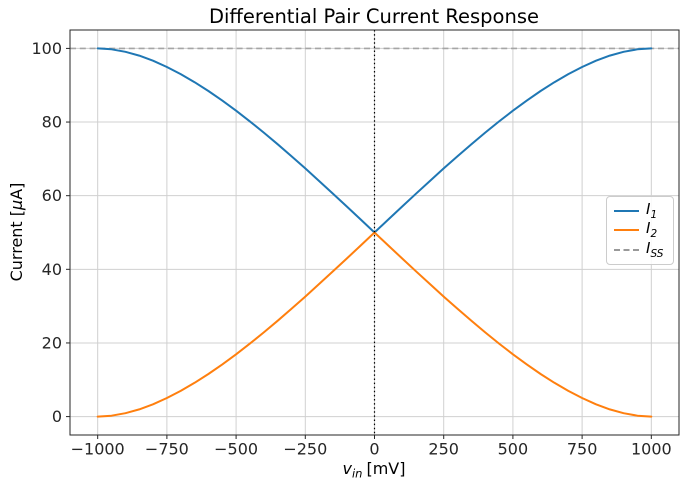 The width and height of the screenshot is (690, 490). I want to click on svg-text: 80, so click(52, 122).